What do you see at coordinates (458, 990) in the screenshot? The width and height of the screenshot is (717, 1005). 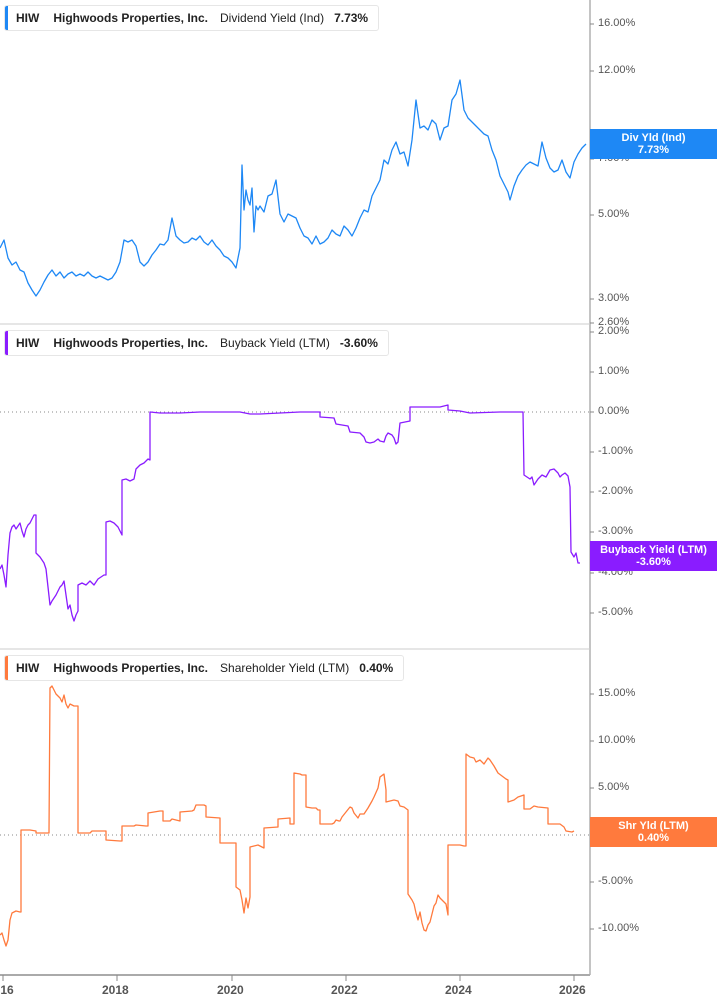 I see `x-tick-label: 2024` at bounding box center [458, 990].